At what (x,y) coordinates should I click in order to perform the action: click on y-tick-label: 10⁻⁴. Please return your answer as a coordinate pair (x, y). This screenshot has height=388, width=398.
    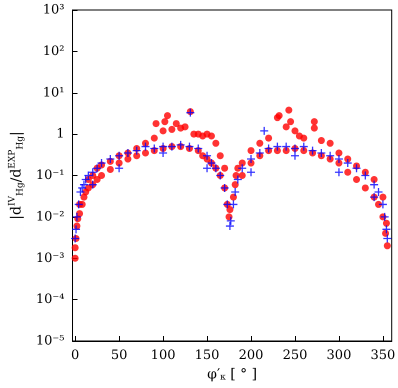
    Looking at the image, I should click on (50, 300).